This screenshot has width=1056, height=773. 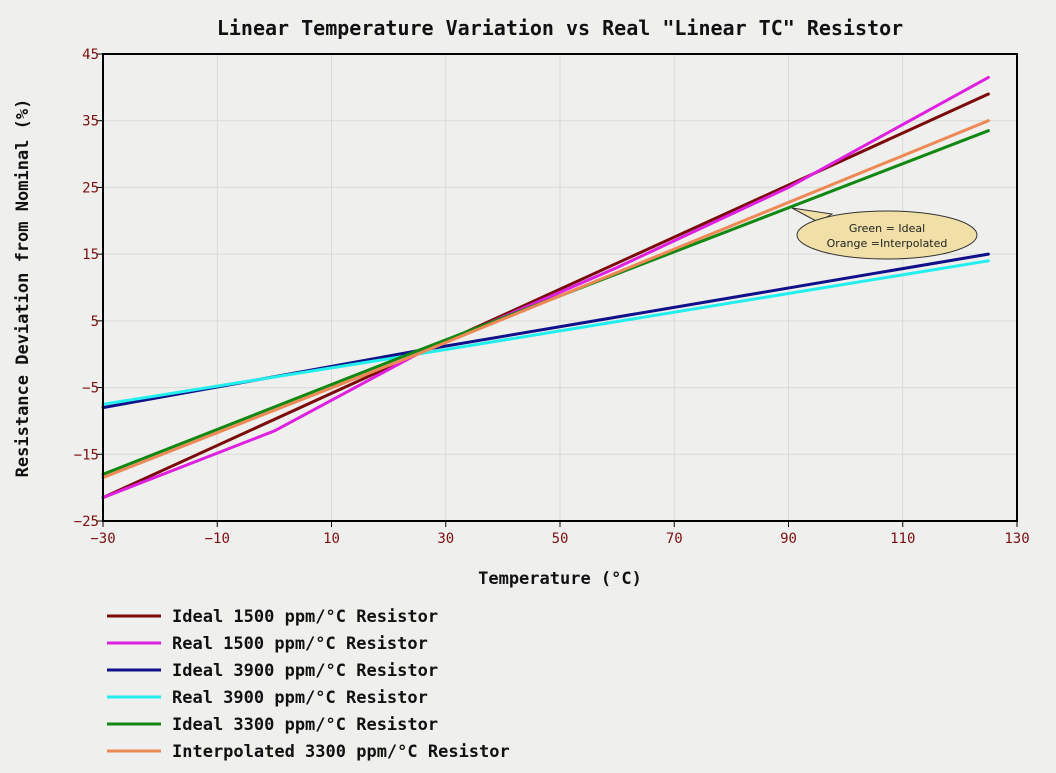 What do you see at coordinates (305, 671) in the screenshot?
I see `legend-label: Ideal 3900 ppm/°C Resistor` at bounding box center [305, 671].